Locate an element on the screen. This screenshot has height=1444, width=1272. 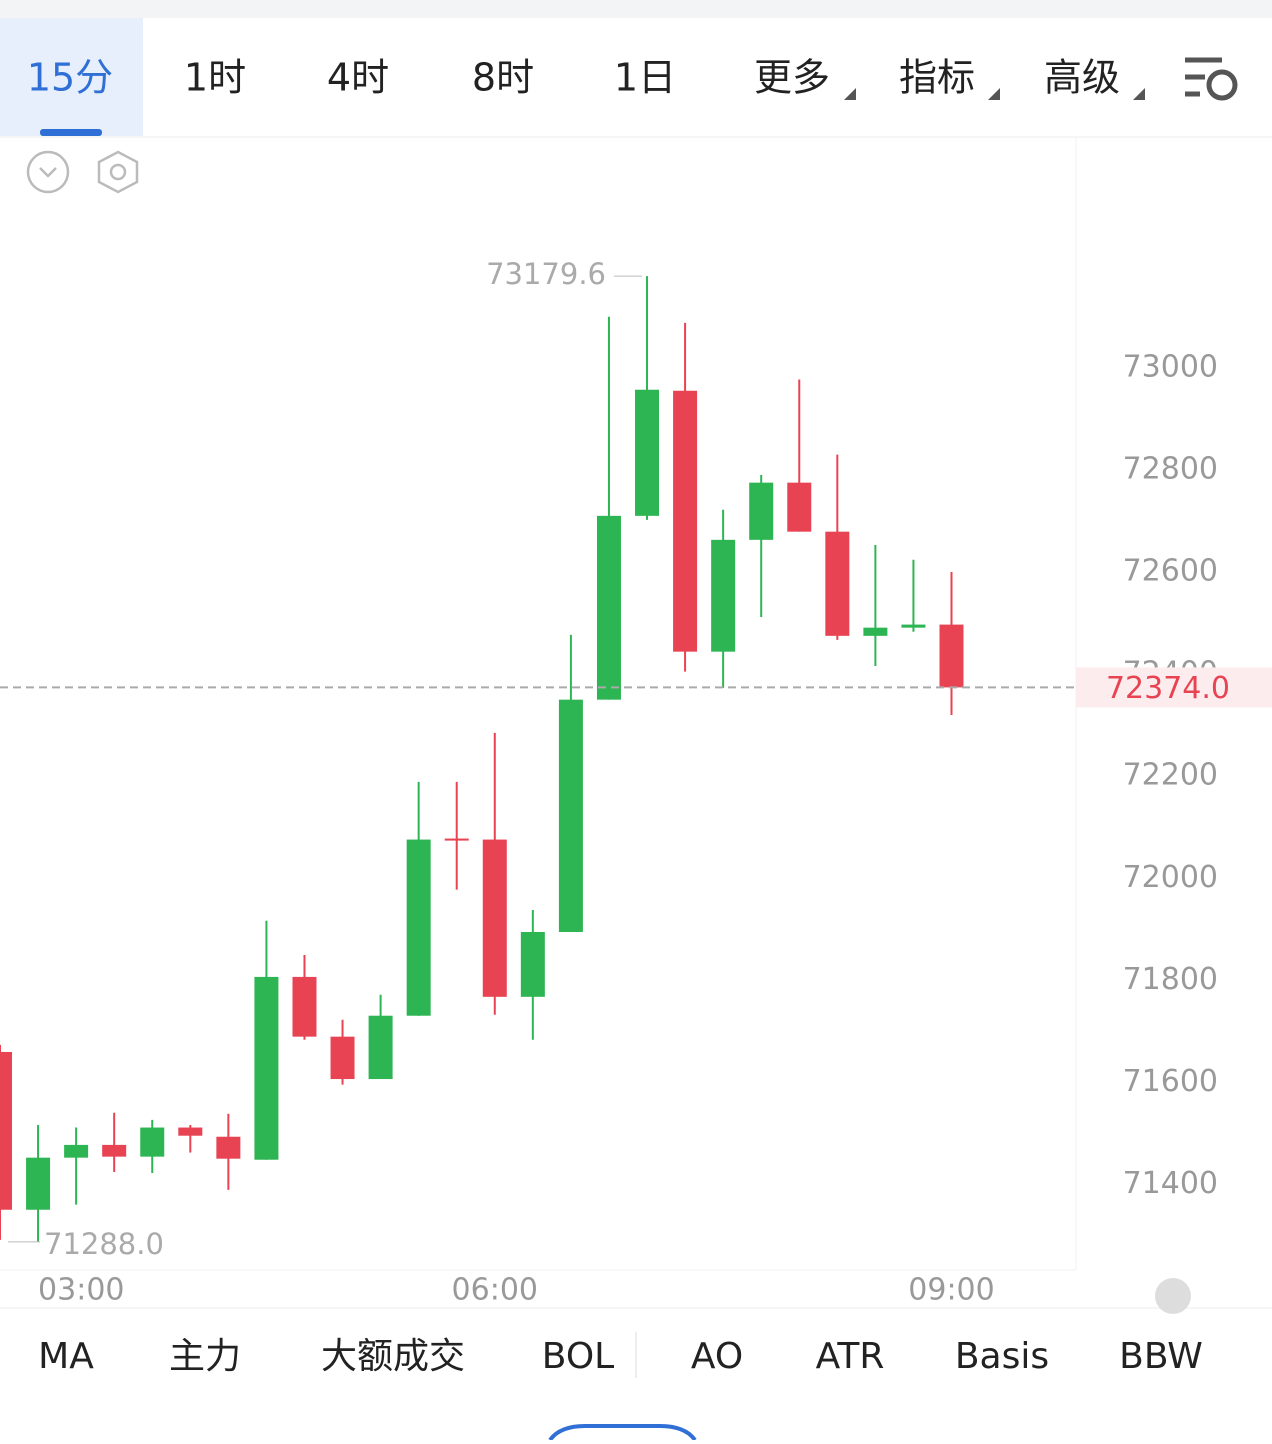
indicator-tab: BBW is located at coordinates (1161, 1356).